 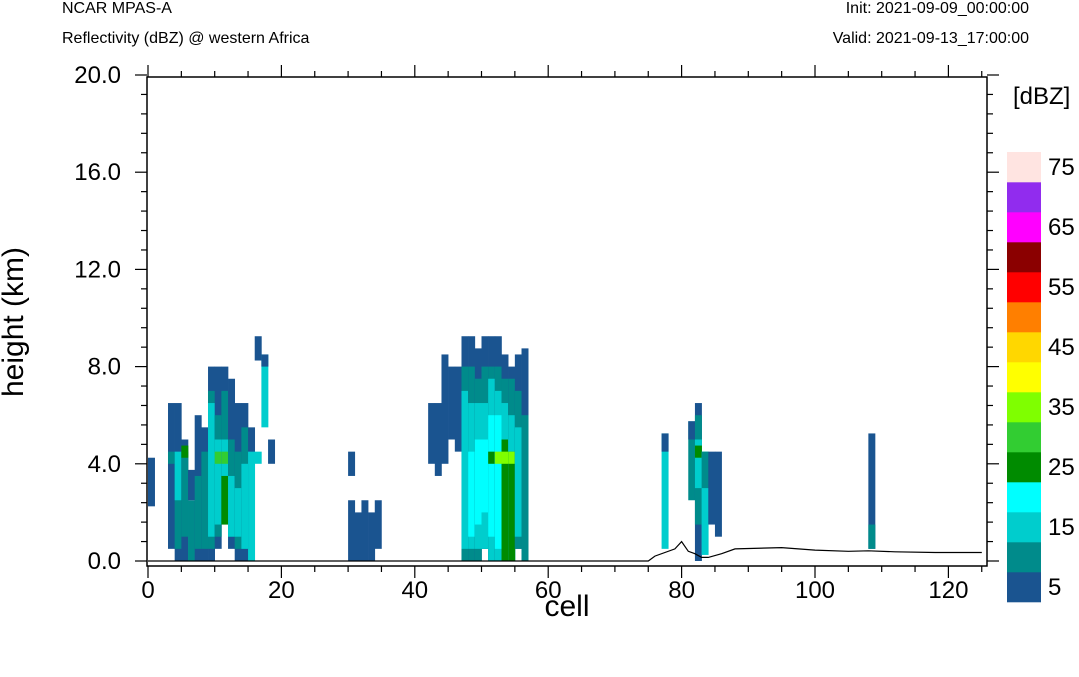 I want to click on colorbar-label: 35, so click(x=1061, y=407).